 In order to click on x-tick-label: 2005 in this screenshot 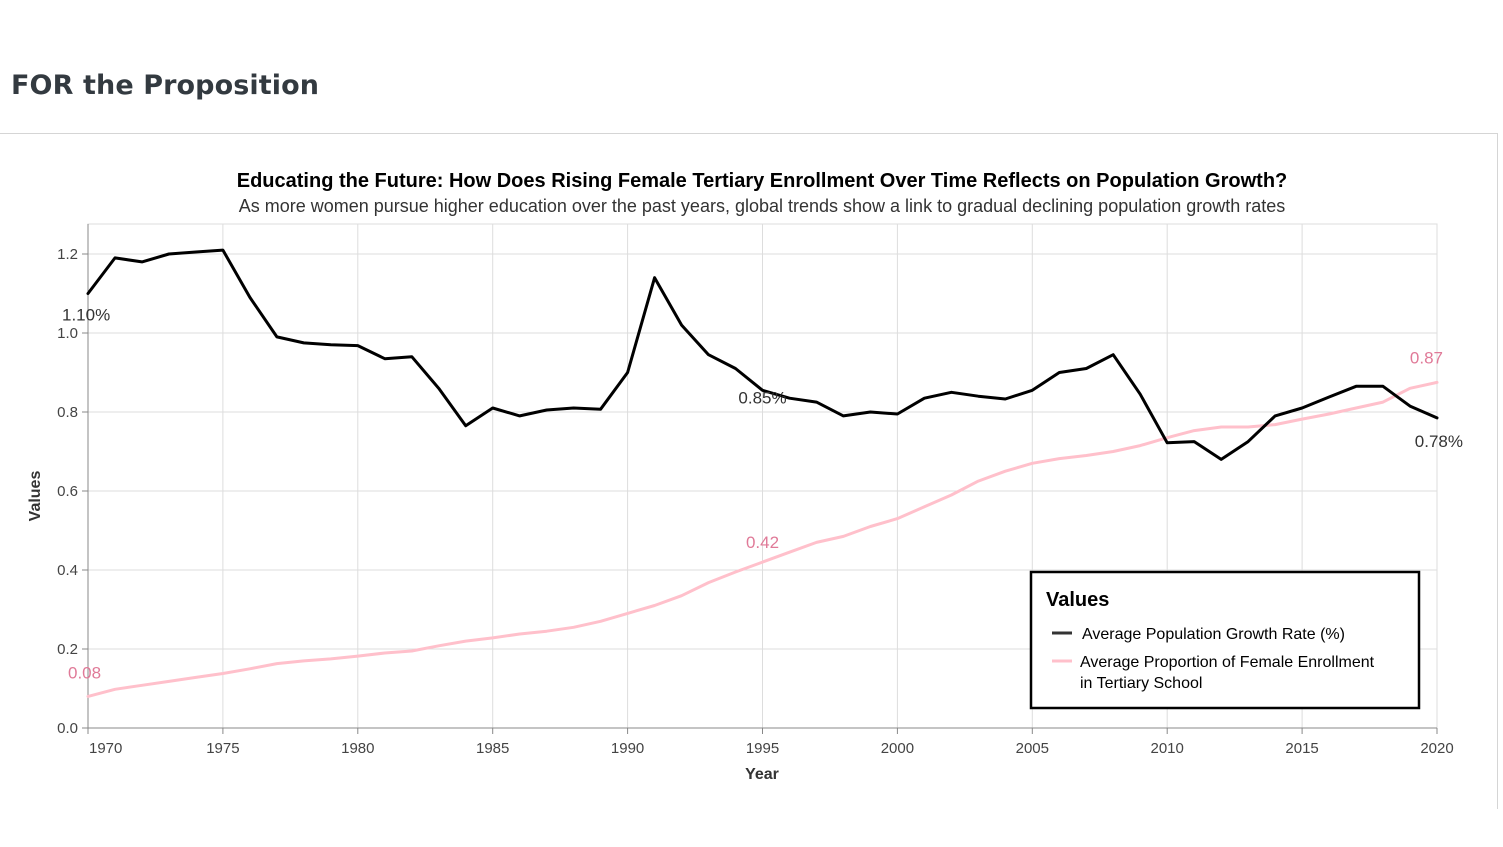, I will do `click(1032, 748)`.